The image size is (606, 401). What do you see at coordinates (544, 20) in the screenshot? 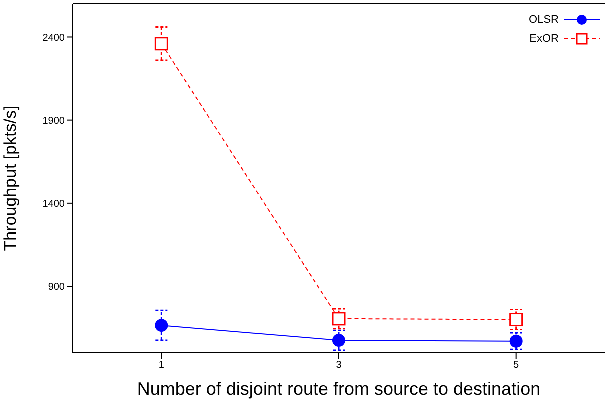
I see `legend-label: OLSR` at bounding box center [544, 20].